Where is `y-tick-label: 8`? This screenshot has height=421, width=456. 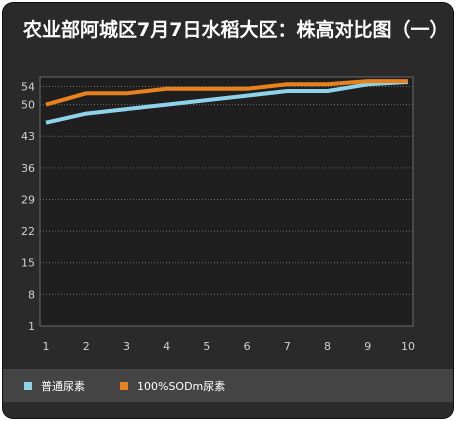
y-tick-label: 8 is located at coordinates (31, 294).